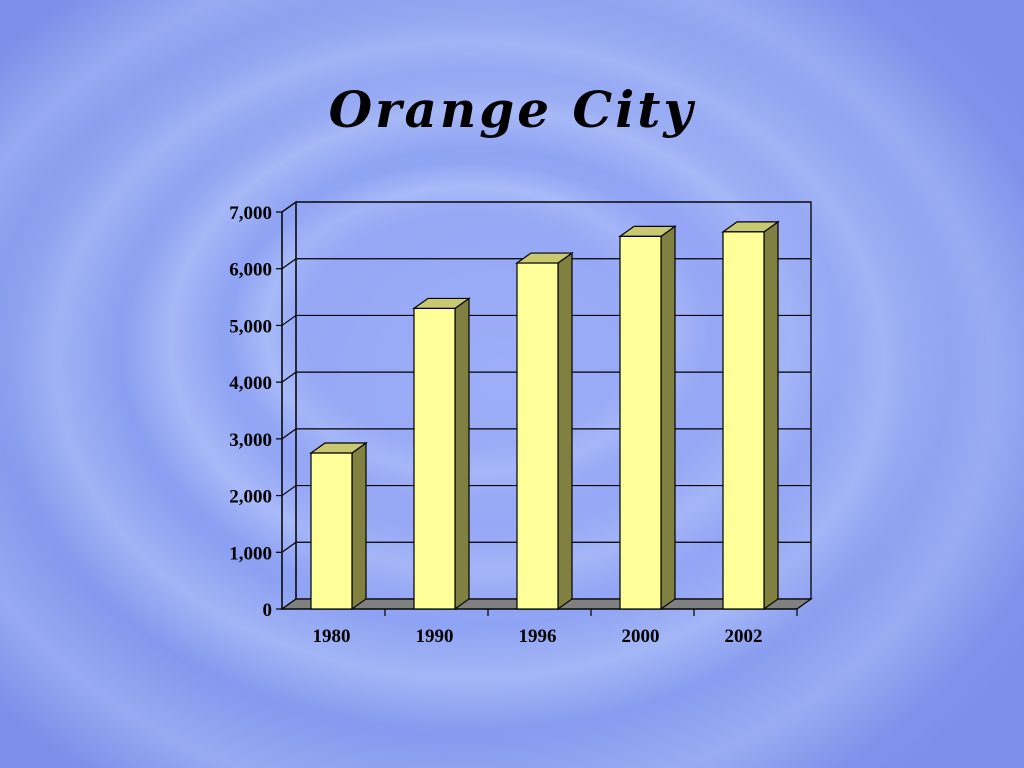 The image size is (1024, 768). What do you see at coordinates (512, 109) in the screenshot?
I see `chart-title: Orange City` at bounding box center [512, 109].